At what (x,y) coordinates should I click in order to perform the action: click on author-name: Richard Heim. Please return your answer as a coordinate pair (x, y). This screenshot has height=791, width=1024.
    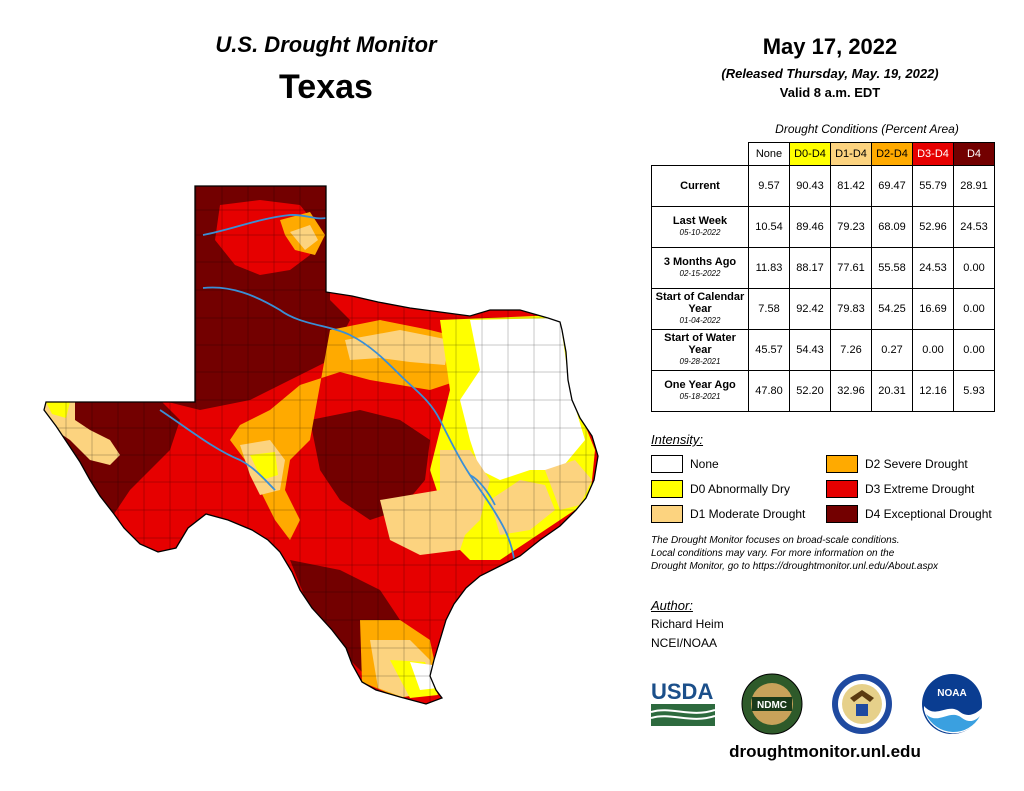
    Looking at the image, I should click on (687, 624).